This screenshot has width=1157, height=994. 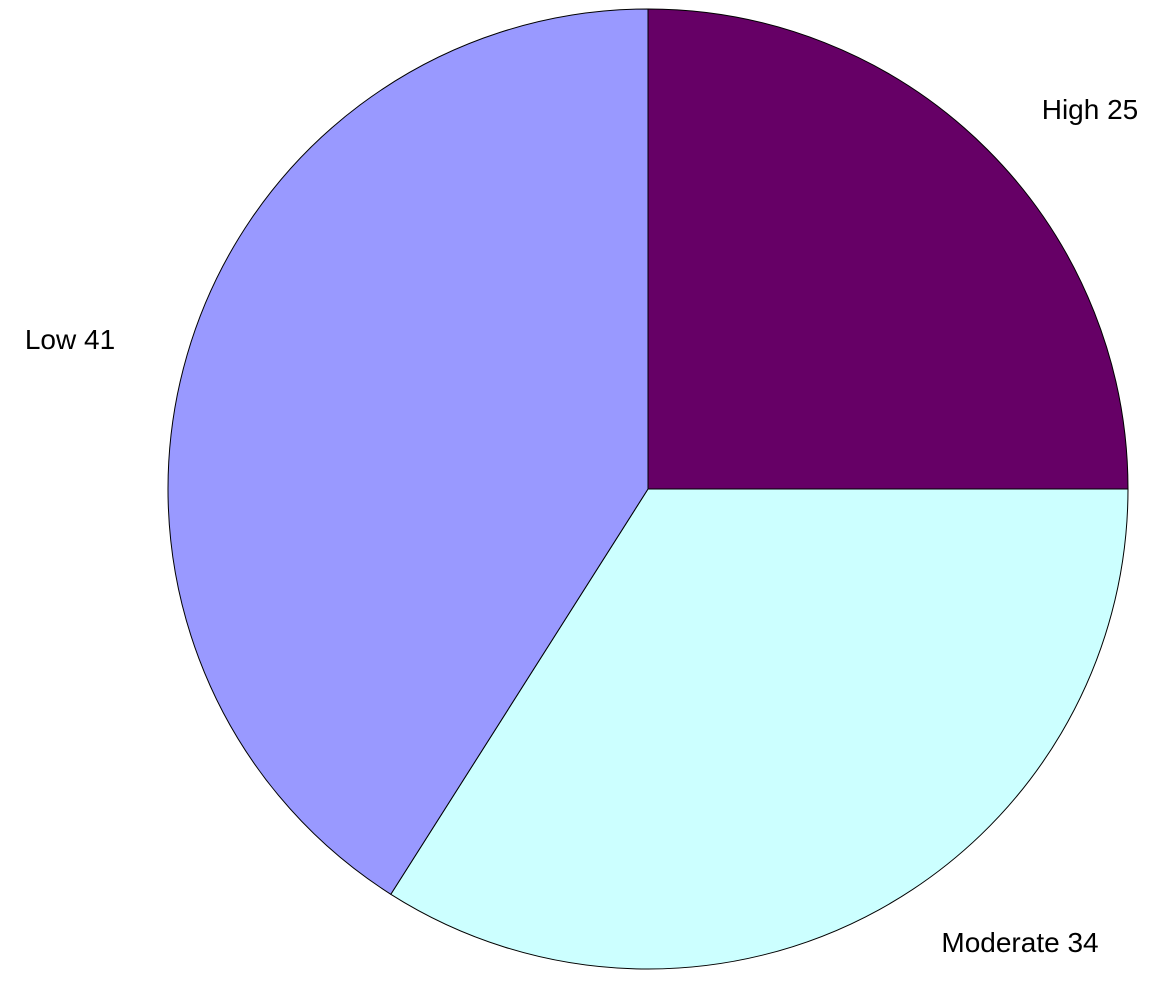 I want to click on data-label: Moderate 34, so click(x=1019, y=942).